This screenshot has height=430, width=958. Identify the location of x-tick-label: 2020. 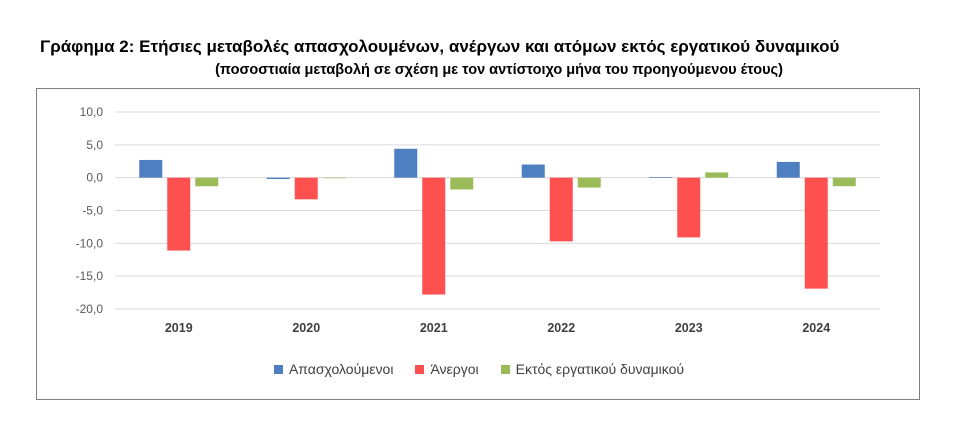
(306, 328).